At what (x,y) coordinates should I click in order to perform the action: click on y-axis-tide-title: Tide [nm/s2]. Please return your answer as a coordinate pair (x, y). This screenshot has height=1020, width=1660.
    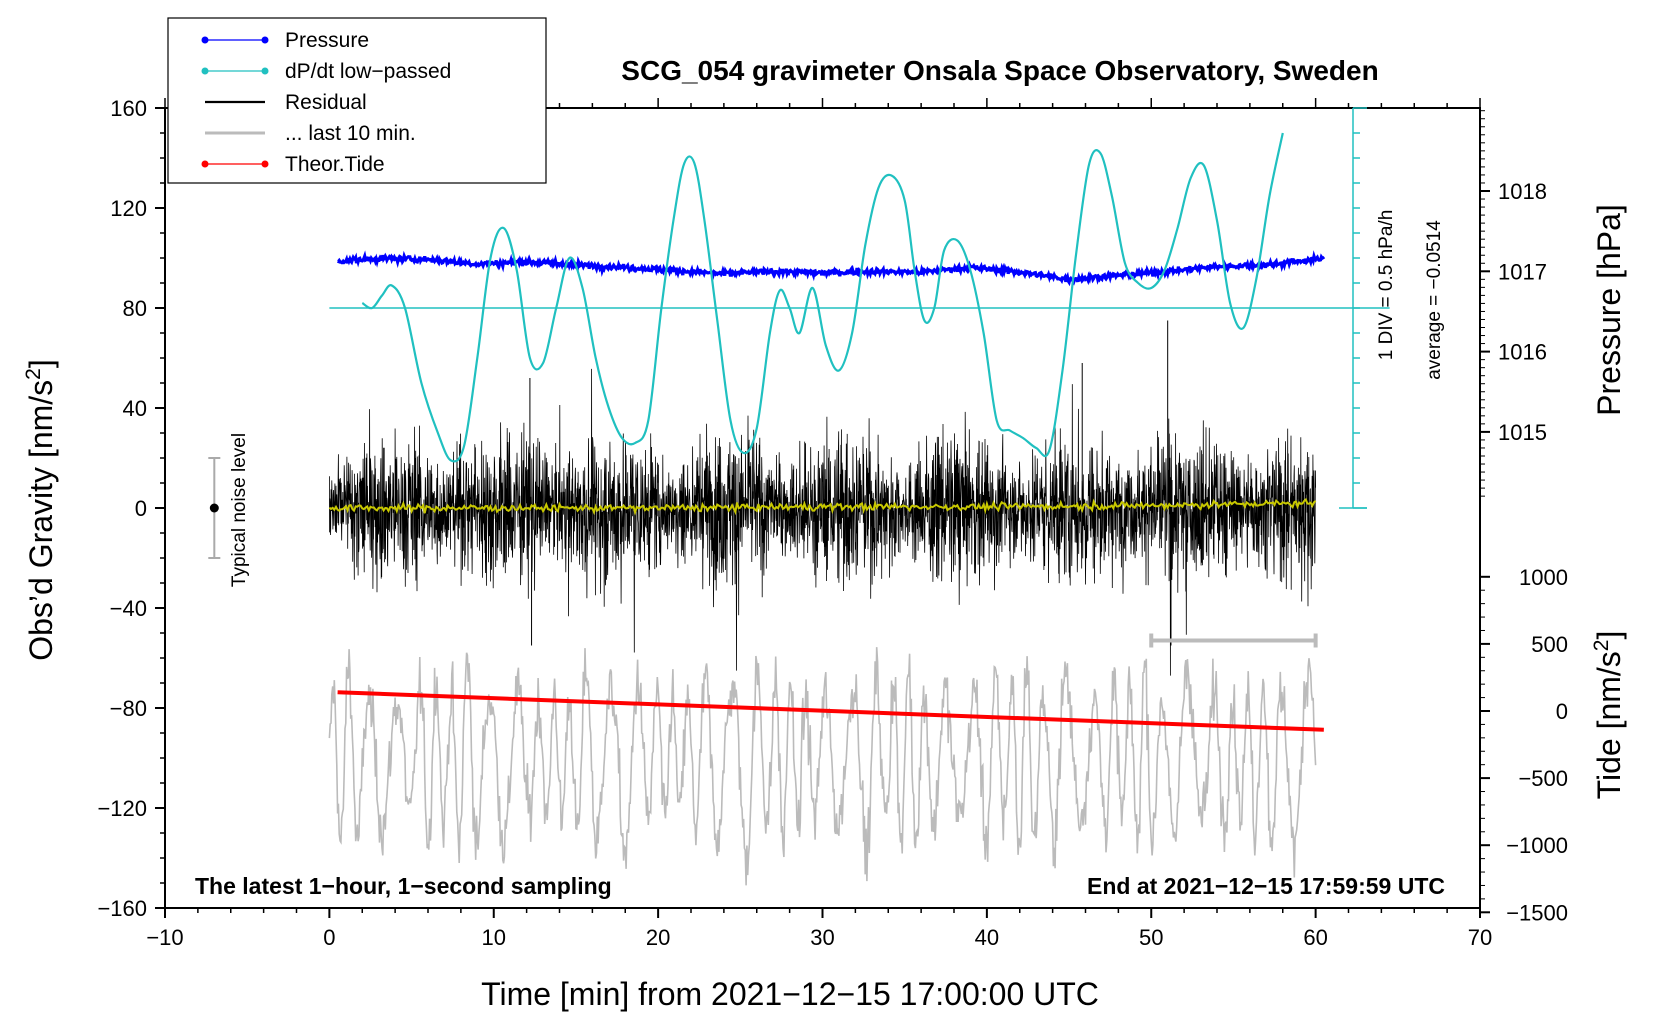
    Looking at the image, I should click on (1608, 715).